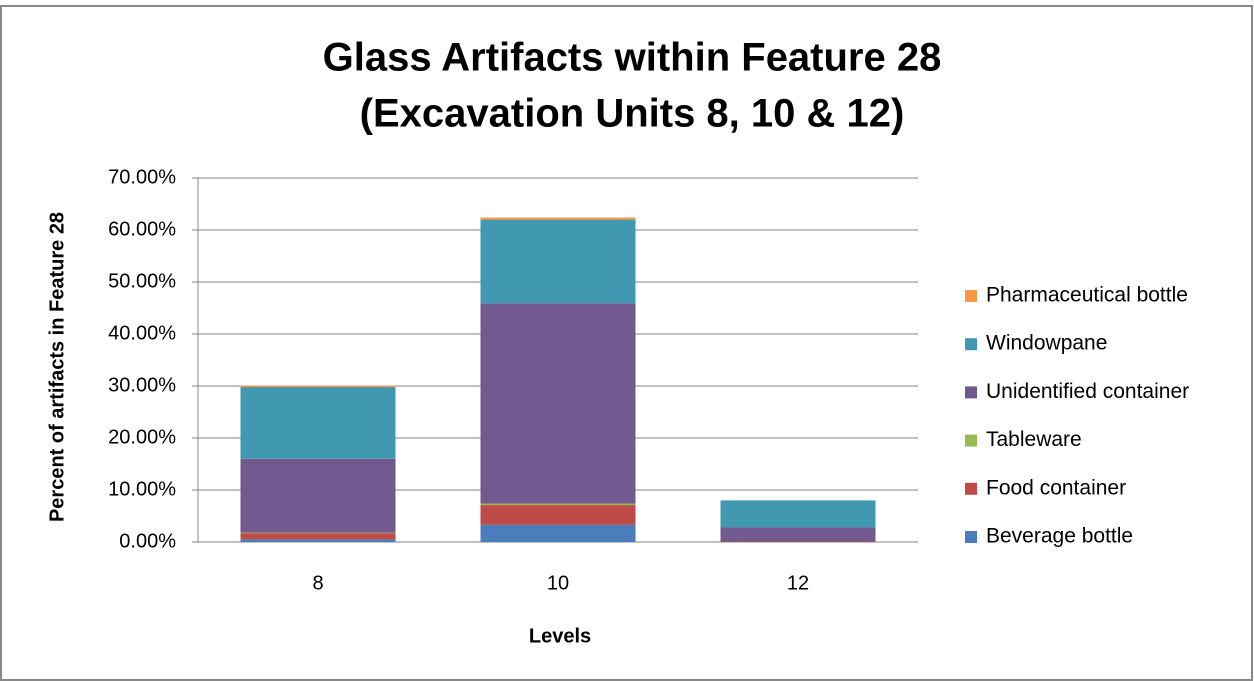 The image size is (1254, 681). I want to click on y-tick-label: 30.00%, so click(142, 385).